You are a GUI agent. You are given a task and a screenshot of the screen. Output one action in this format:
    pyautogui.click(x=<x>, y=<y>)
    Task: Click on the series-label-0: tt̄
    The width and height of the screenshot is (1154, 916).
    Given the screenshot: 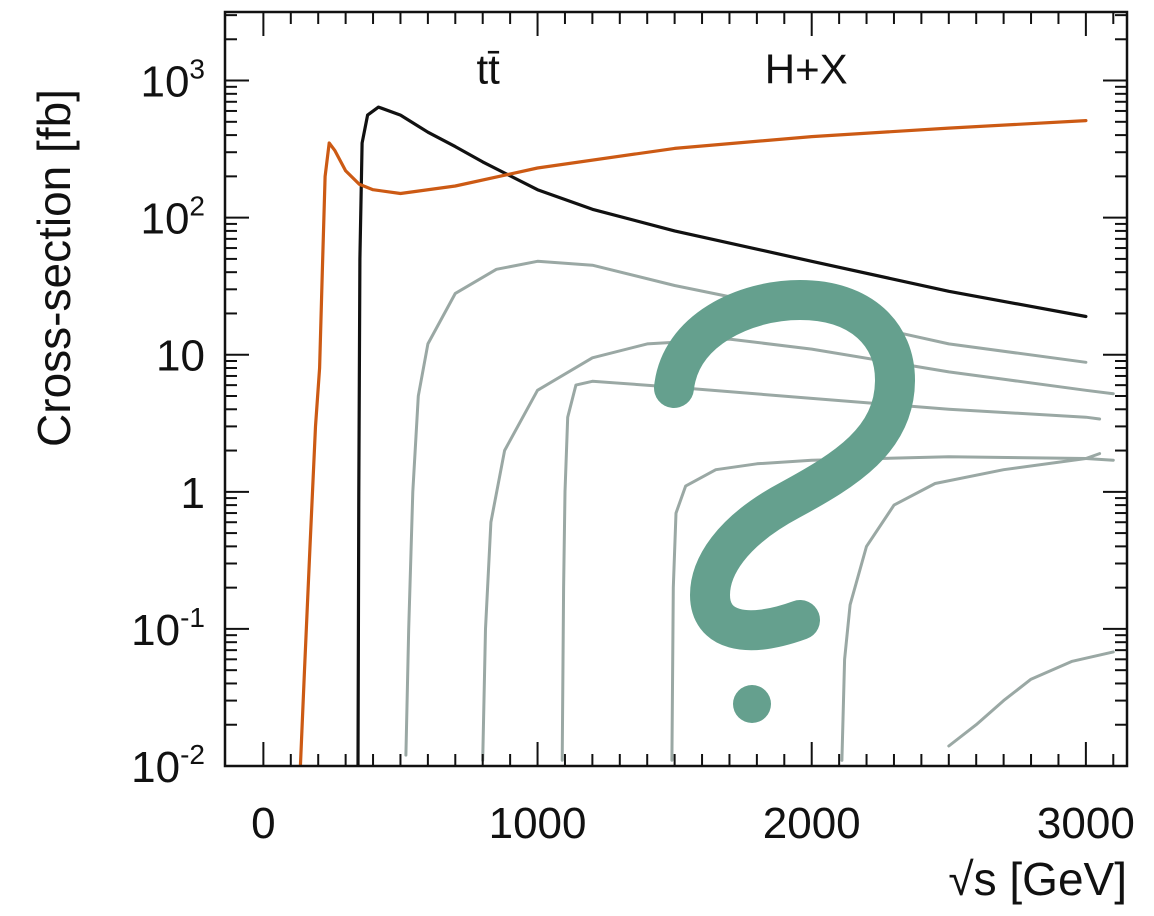 What is the action you would take?
    pyautogui.click(x=489, y=69)
    